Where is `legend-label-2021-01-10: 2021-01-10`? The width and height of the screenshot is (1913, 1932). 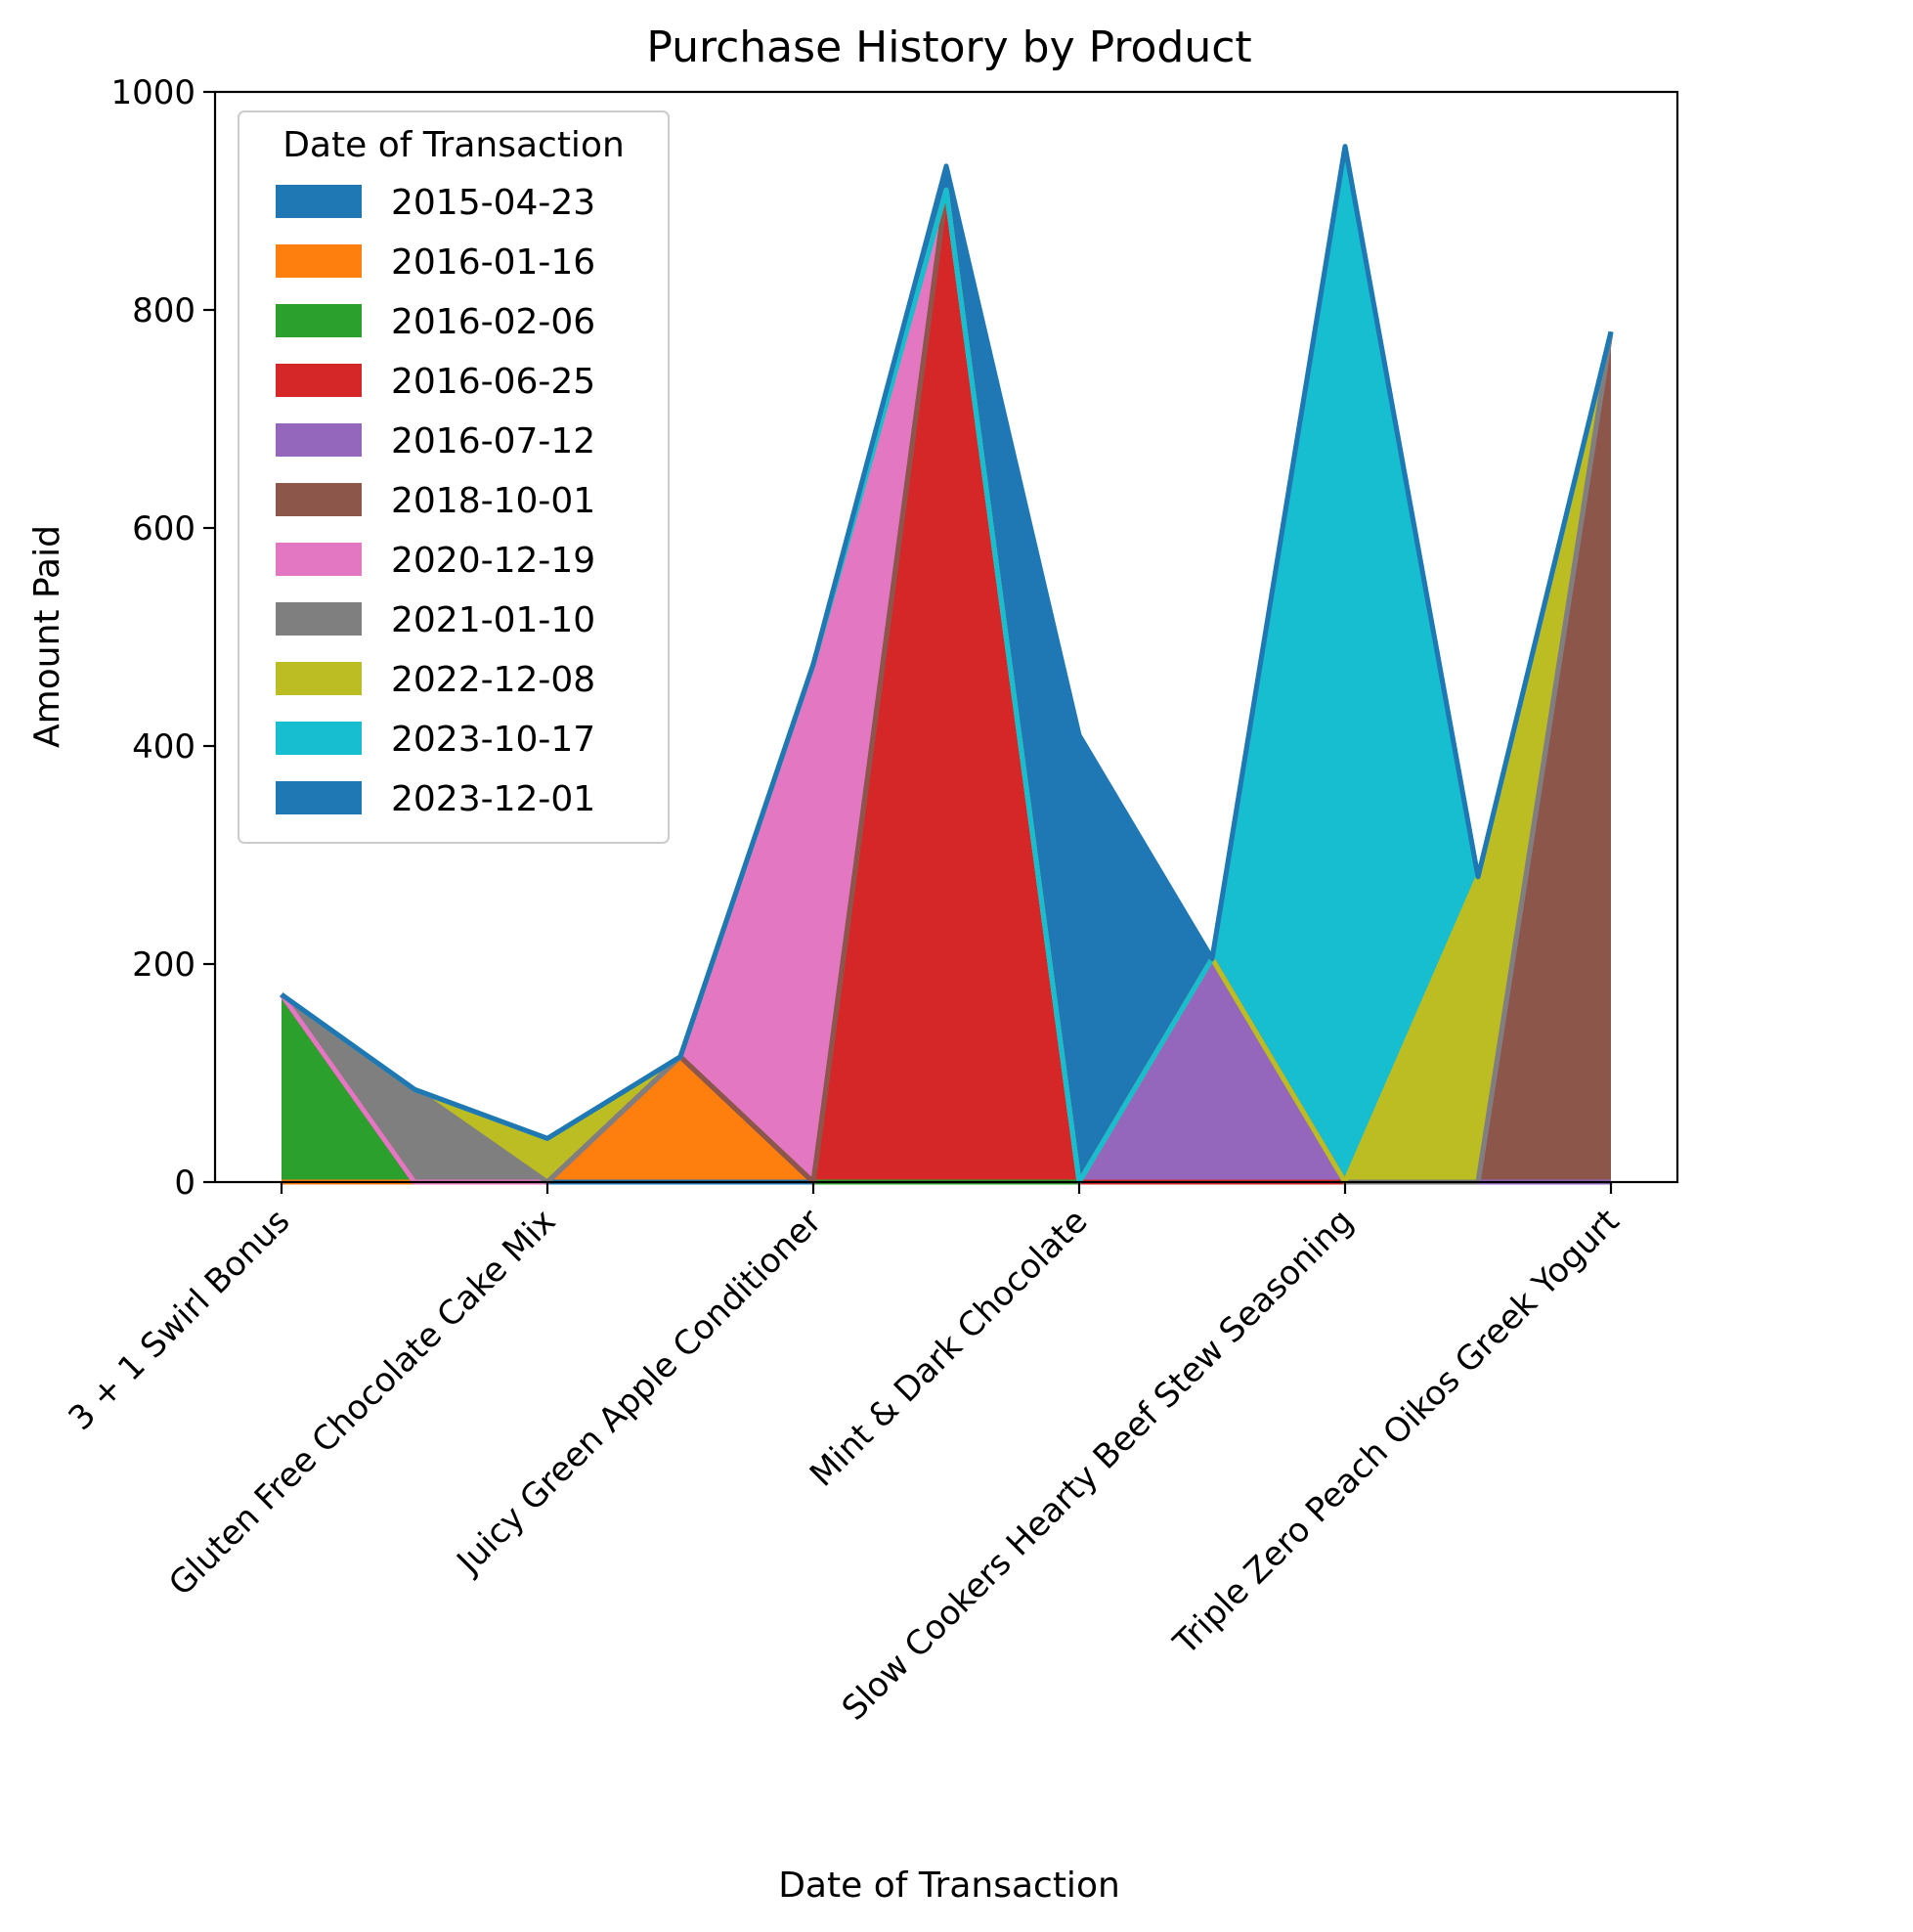
legend-label-2021-01-10: 2021-01-10 is located at coordinates (493, 620).